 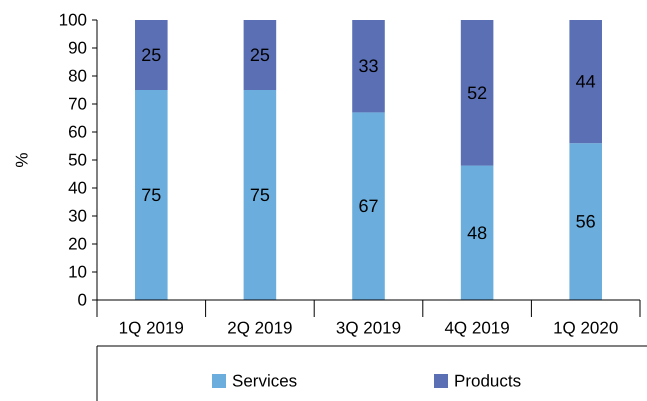 What do you see at coordinates (77, 272) in the screenshot?
I see `y-tick-label: 10` at bounding box center [77, 272].